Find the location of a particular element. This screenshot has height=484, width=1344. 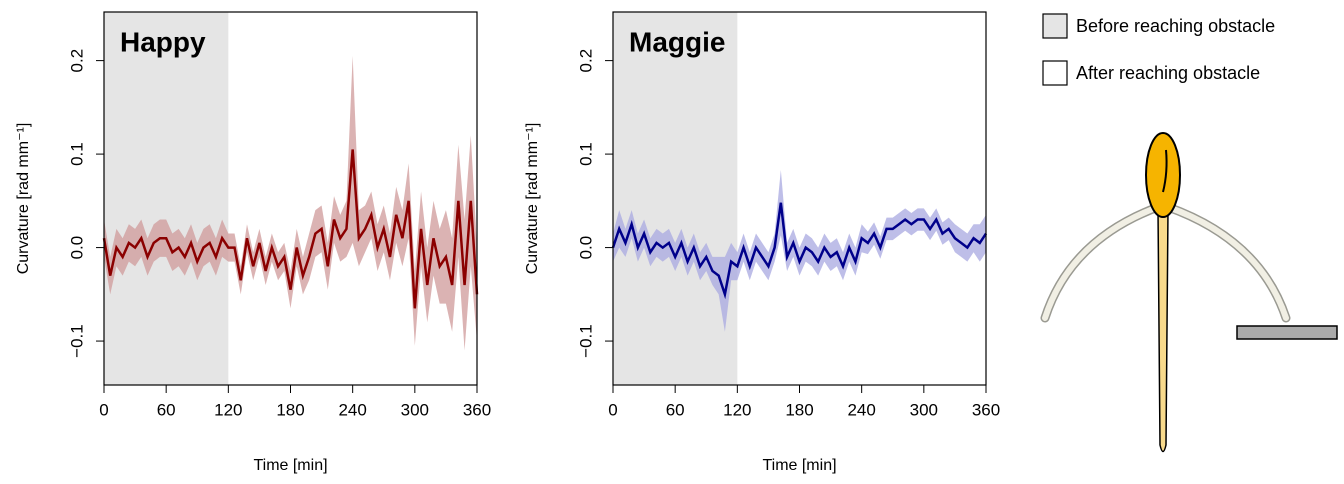

right-arm is located at coordinates (1227, 262).